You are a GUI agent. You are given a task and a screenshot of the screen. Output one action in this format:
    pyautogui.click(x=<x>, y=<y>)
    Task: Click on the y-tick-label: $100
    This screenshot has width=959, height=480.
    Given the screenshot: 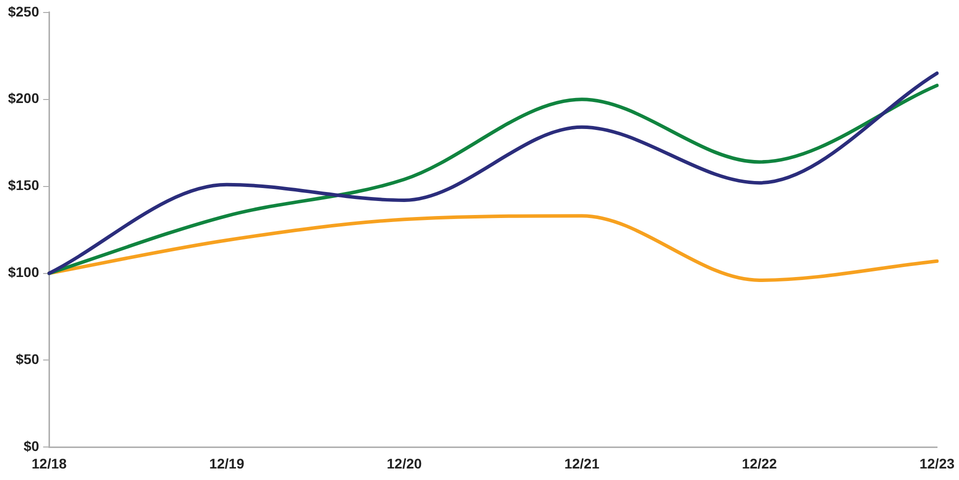 What is the action you would take?
    pyautogui.click(x=24, y=272)
    